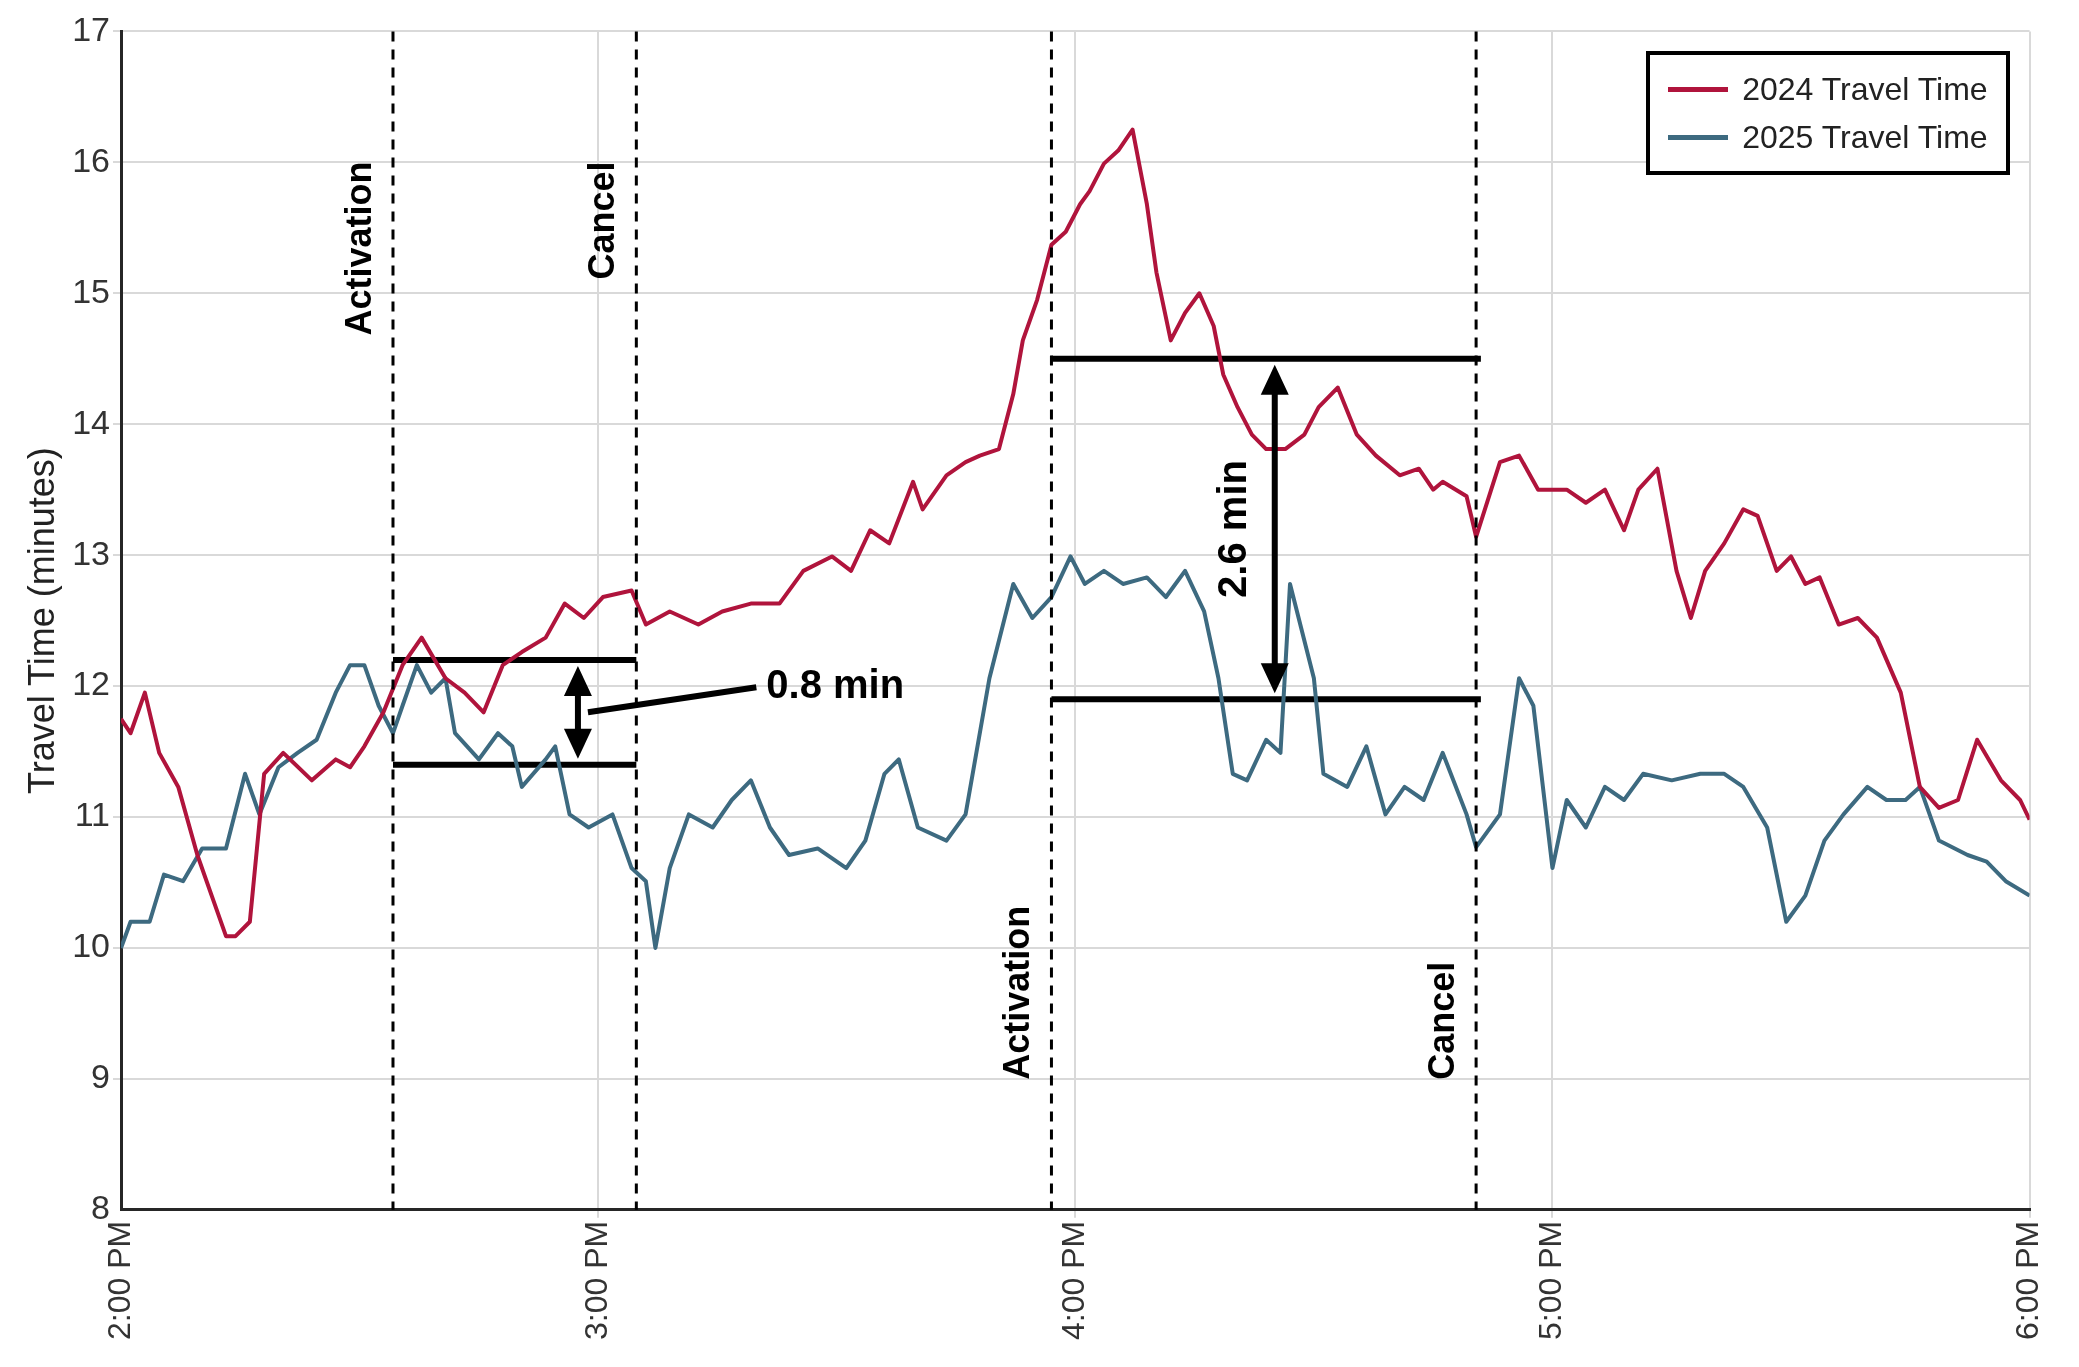 This screenshot has height=1367, width=2079. Describe the element at coordinates (41, 620) in the screenshot. I see `y-axis-title: Travel Time (minutes)` at that location.